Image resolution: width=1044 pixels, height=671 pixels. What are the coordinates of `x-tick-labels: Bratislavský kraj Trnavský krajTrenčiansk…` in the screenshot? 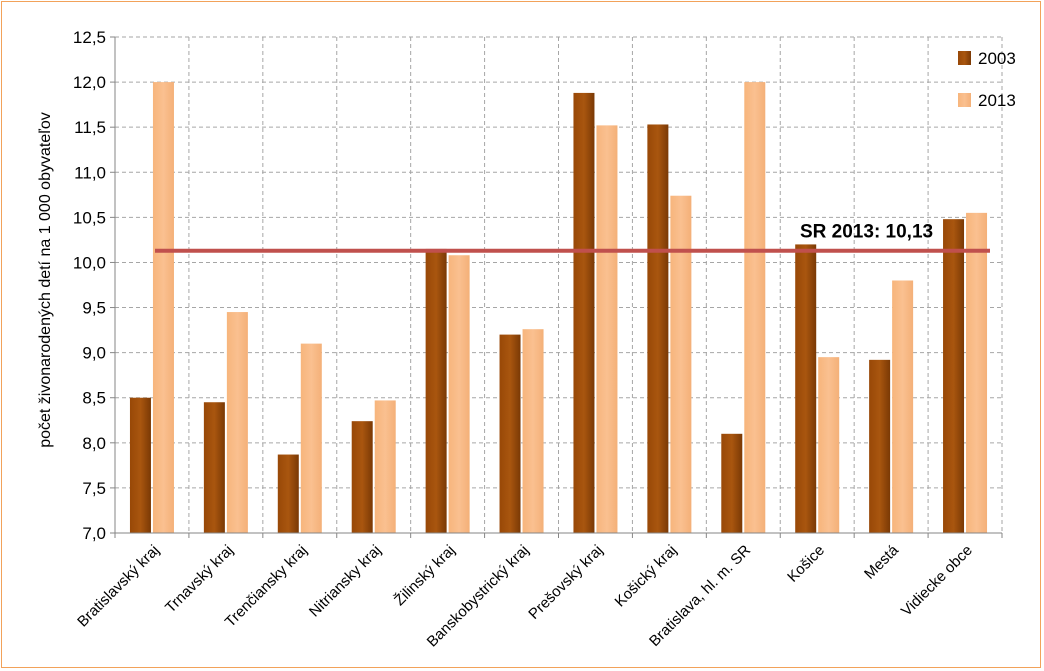 It's located at (525, 595).